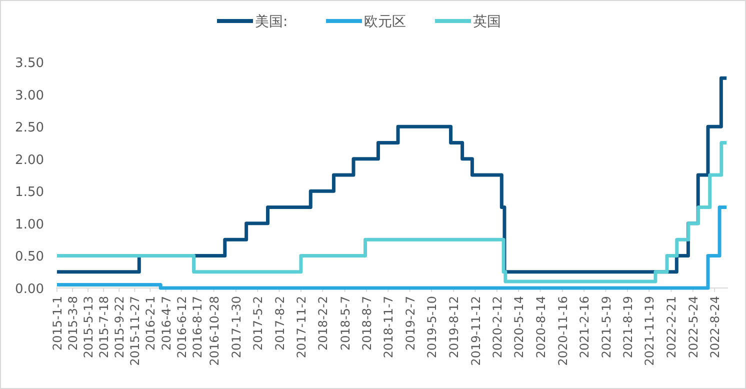  I want to click on x-tick-label: 2020-5-14, so click(519, 327).